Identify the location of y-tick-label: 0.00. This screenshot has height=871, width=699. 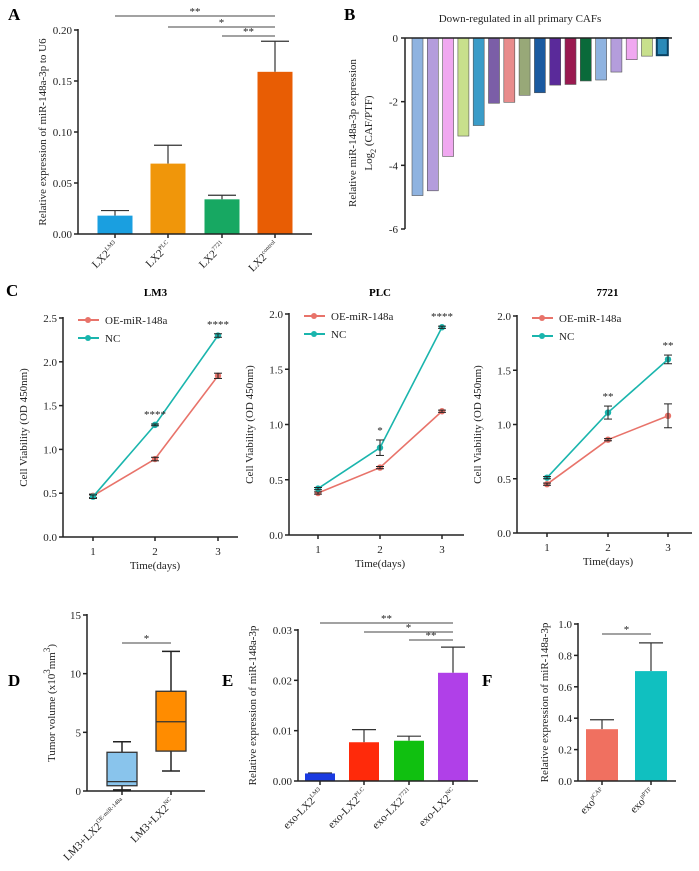
(283, 782).